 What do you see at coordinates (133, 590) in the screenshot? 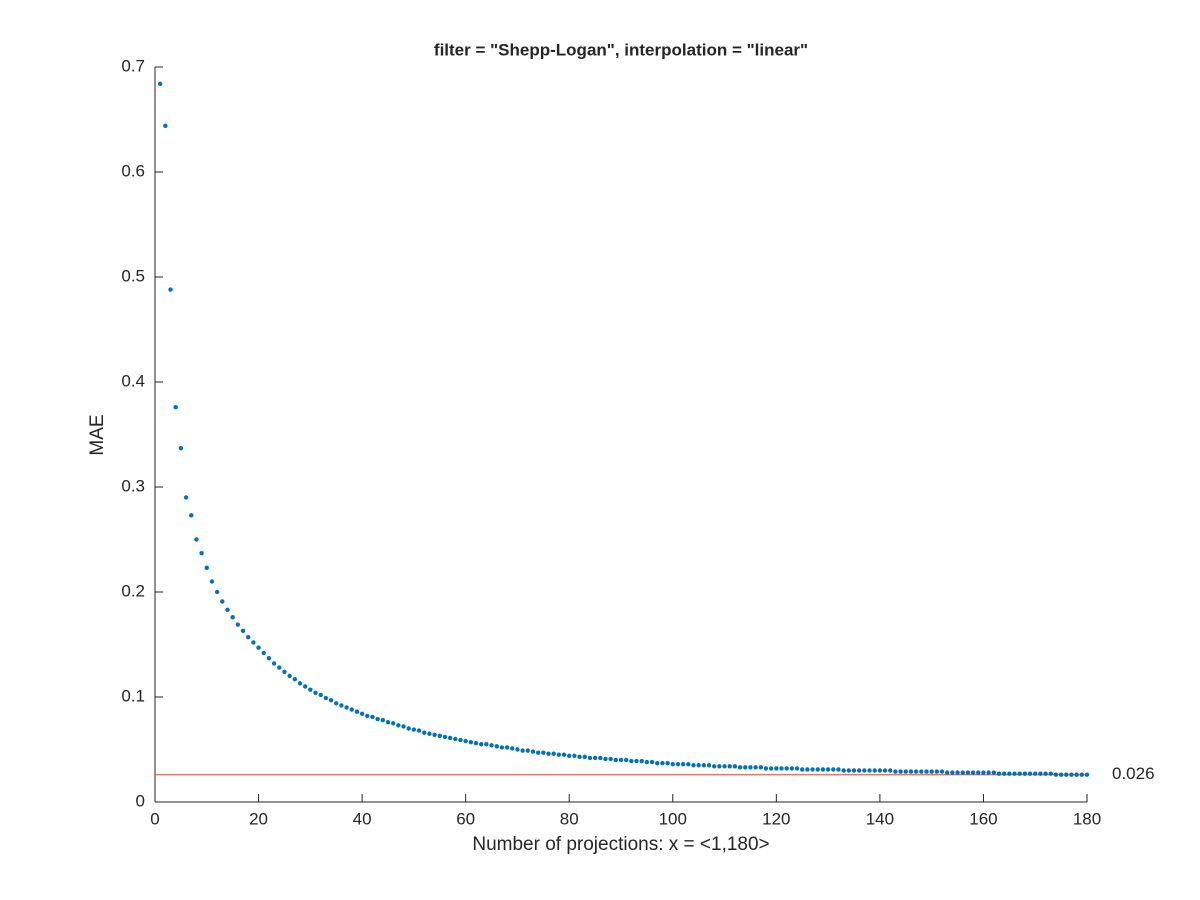
I see `y-tick-label: 0.2` at bounding box center [133, 590].